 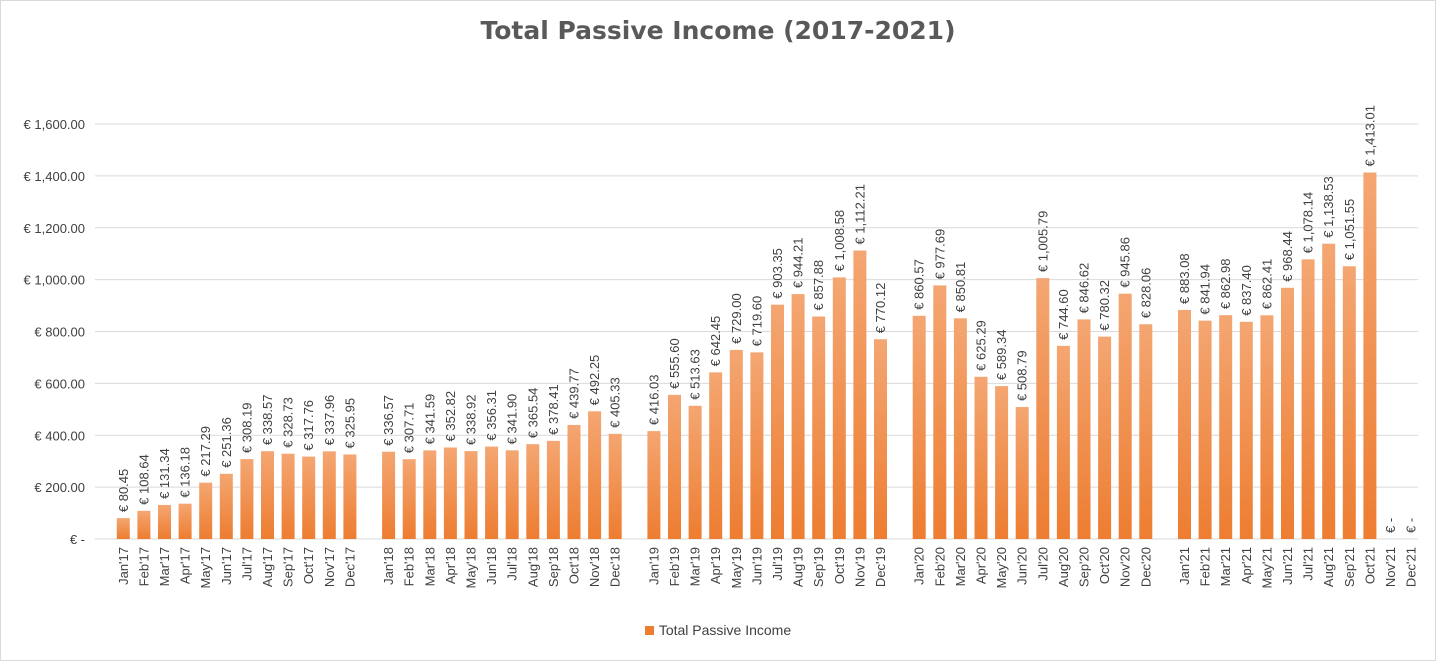 What do you see at coordinates (491, 415) in the screenshot?
I see `data-label: € 356.31` at bounding box center [491, 415].